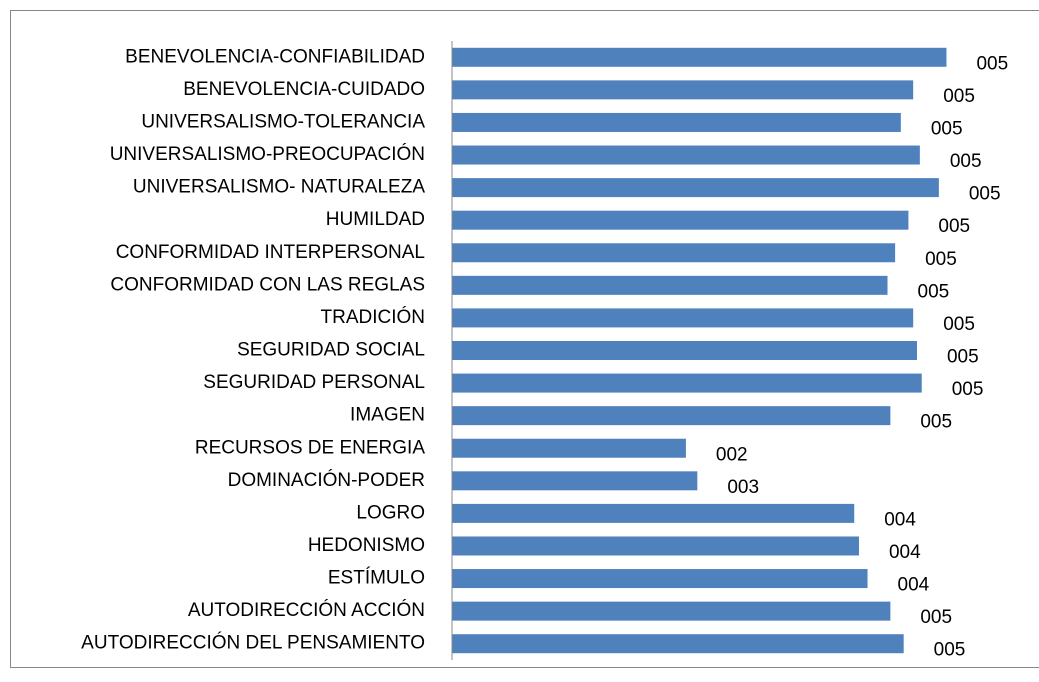 This screenshot has width=1039, height=682. Describe the element at coordinates (387, 415) in the screenshot. I see `y-tick-label: IMAGEN` at that location.